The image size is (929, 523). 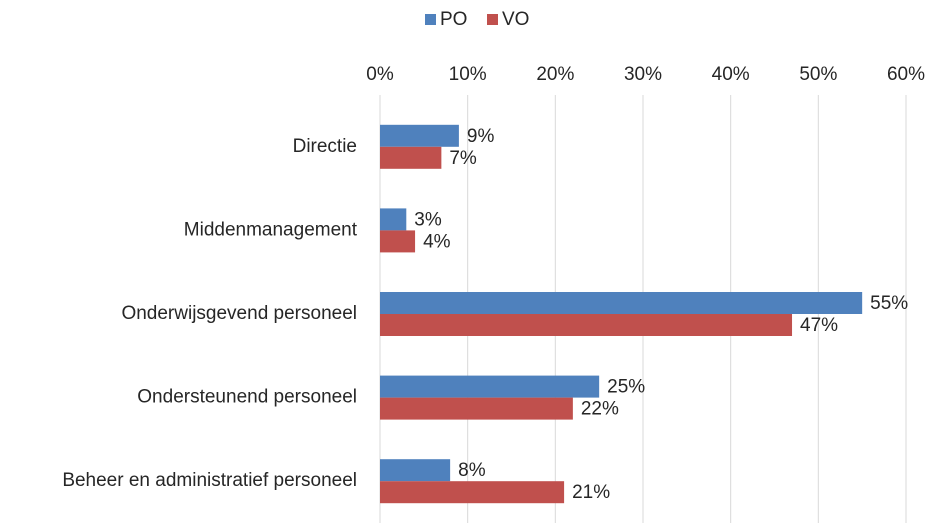 What do you see at coordinates (643, 74) in the screenshot?
I see `x-tick-label: 30%` at bounding box center [643, 74].